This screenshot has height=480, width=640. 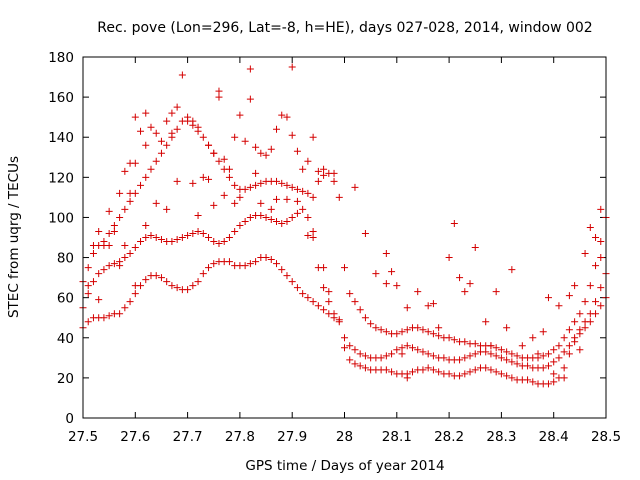 What do you see at coordinates (554, 437) in the screenshot?
I see `x-tick-label: 28.4` at bounding box center [554, 437].